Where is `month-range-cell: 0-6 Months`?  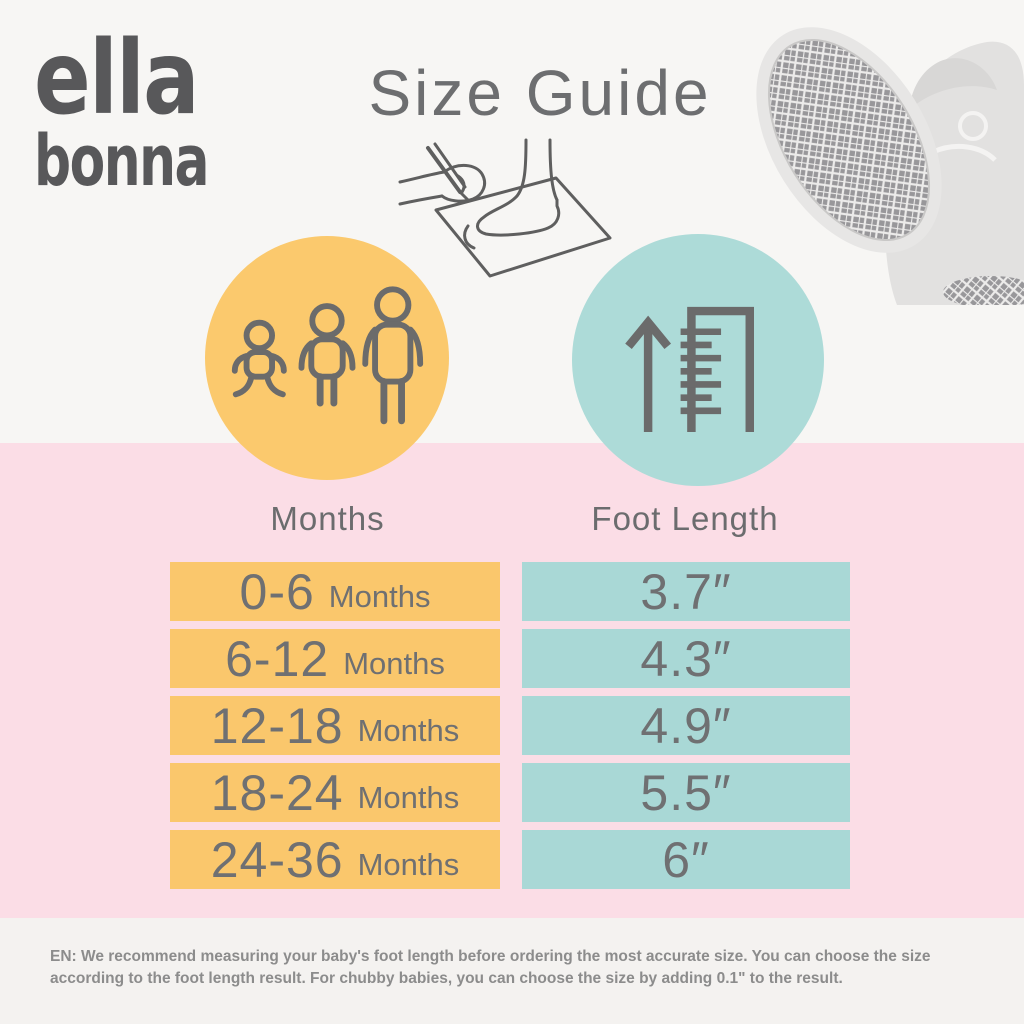 month-range-cell: 0-6 Months is located at coordinates (335, 591).